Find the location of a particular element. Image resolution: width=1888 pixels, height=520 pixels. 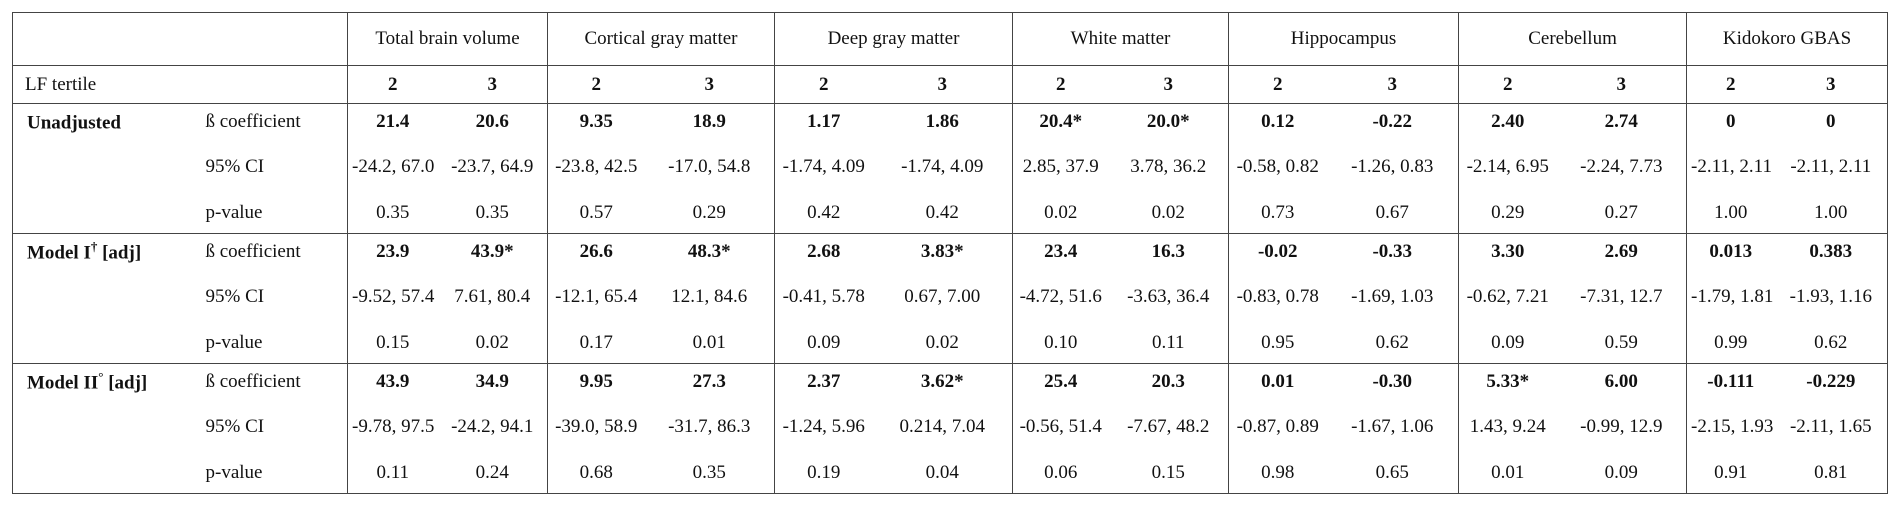

p-cell: 0.59 is located at coordinates (1622, 343).